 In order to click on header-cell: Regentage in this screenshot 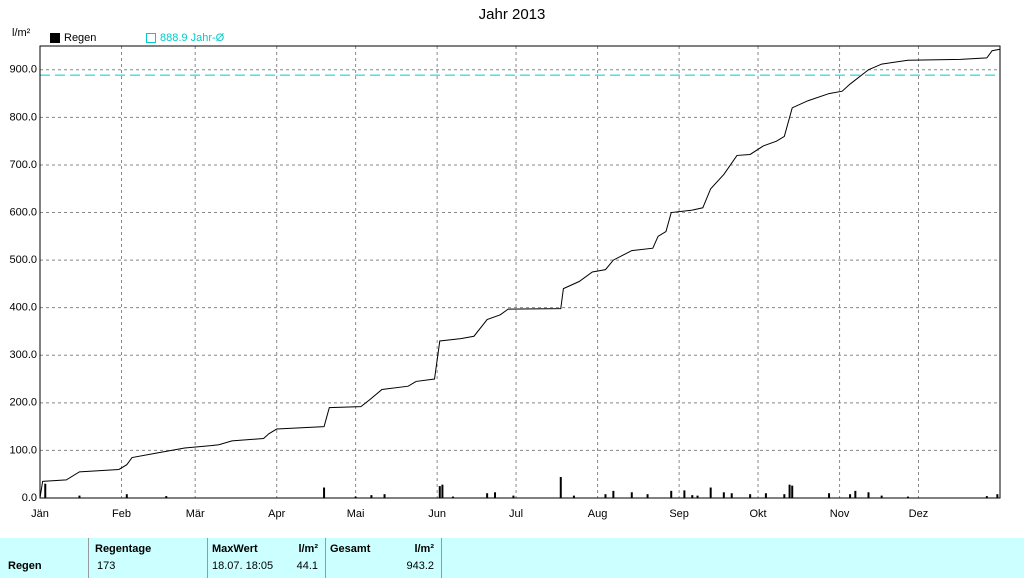, I will do `click(123, 549)`.